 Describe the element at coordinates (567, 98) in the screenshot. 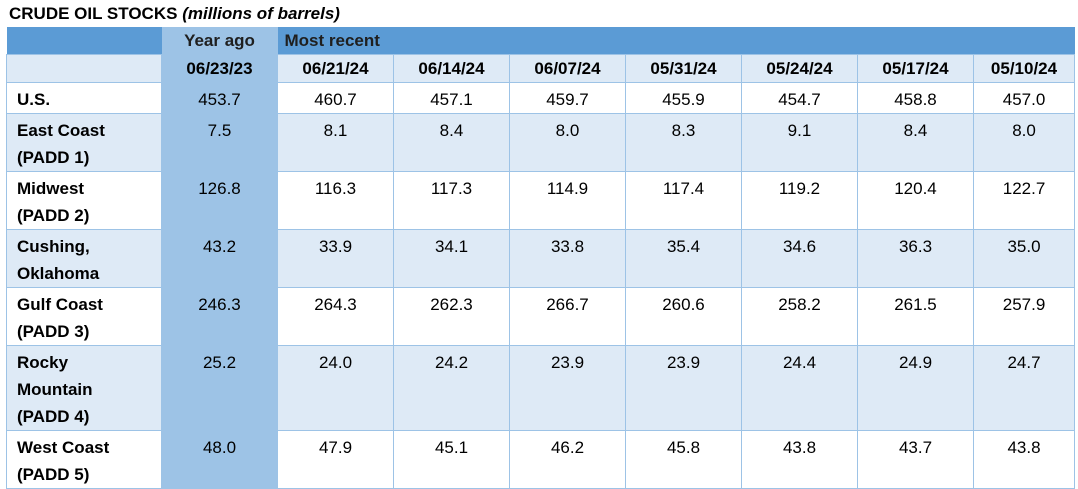

I see `value-cell: 459.7` at that location.